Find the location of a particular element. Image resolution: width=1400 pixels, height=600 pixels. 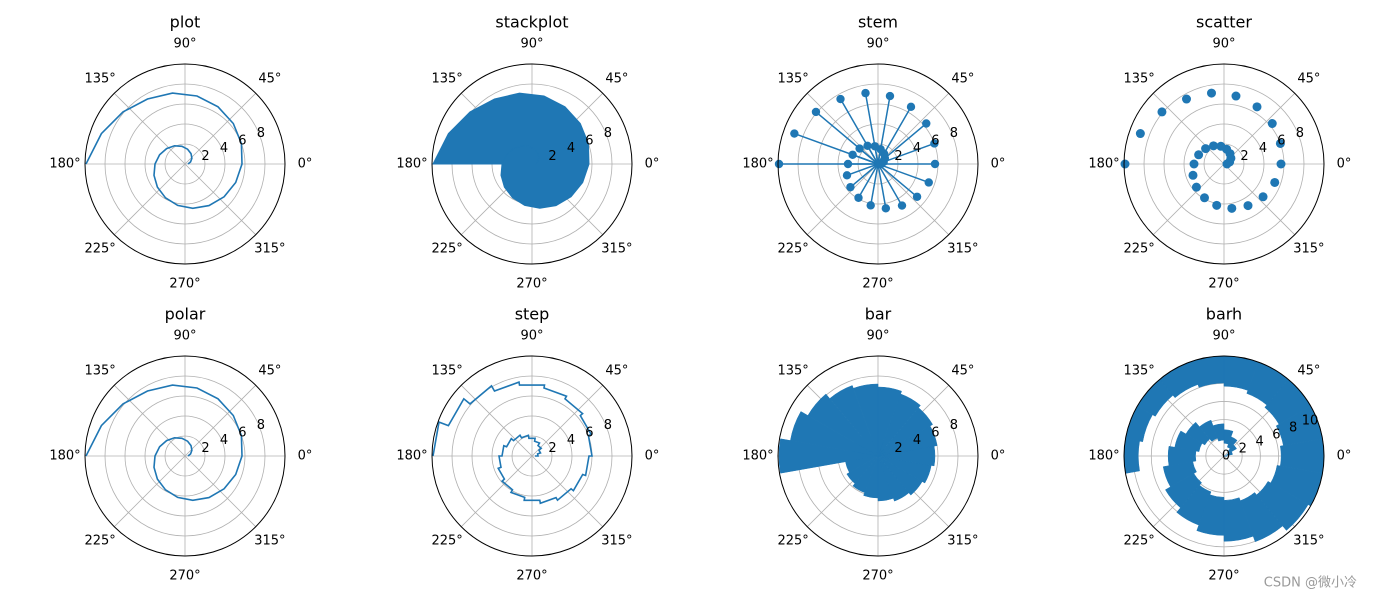

subplot-title: stackplot is located at coordinates (531, 22).